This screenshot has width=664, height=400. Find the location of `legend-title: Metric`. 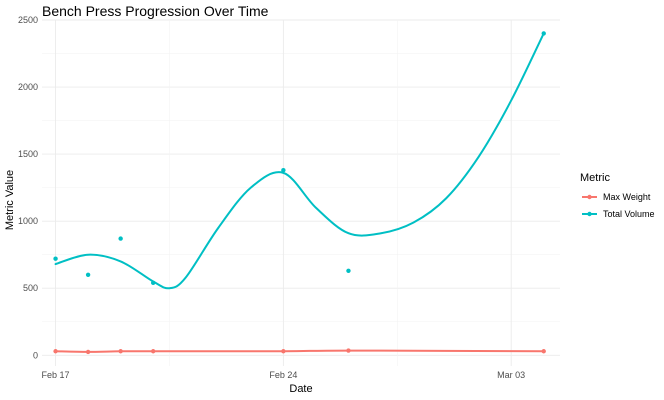

legend-title: Metric is located at coordinates (595, 178).